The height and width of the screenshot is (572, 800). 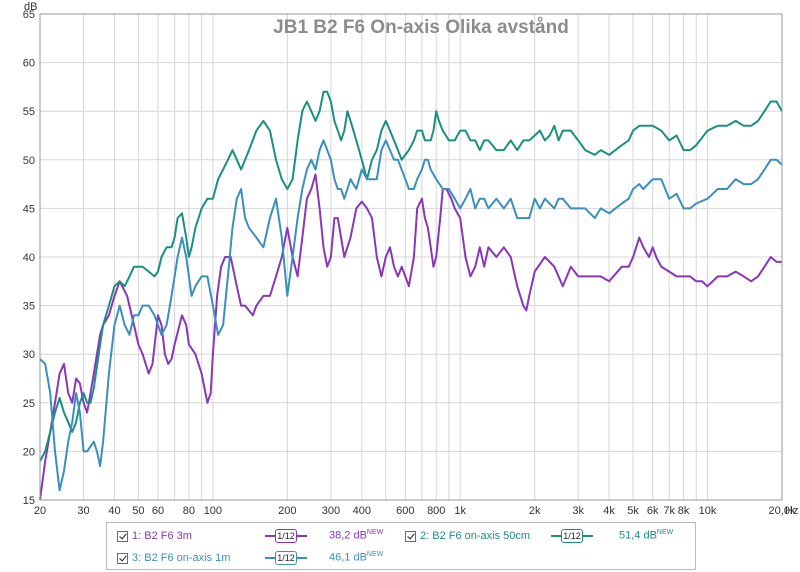 What do you see at coordinates (684, 511) in the screenshot?
I see `x-tick-label: 8k` at bounding box center [684, 511].